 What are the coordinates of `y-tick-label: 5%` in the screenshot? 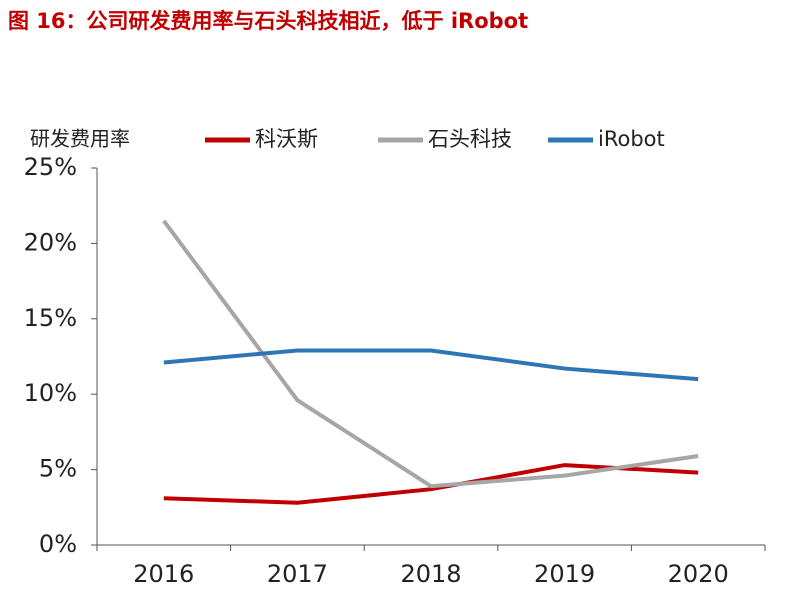 It's located at (58, 469).